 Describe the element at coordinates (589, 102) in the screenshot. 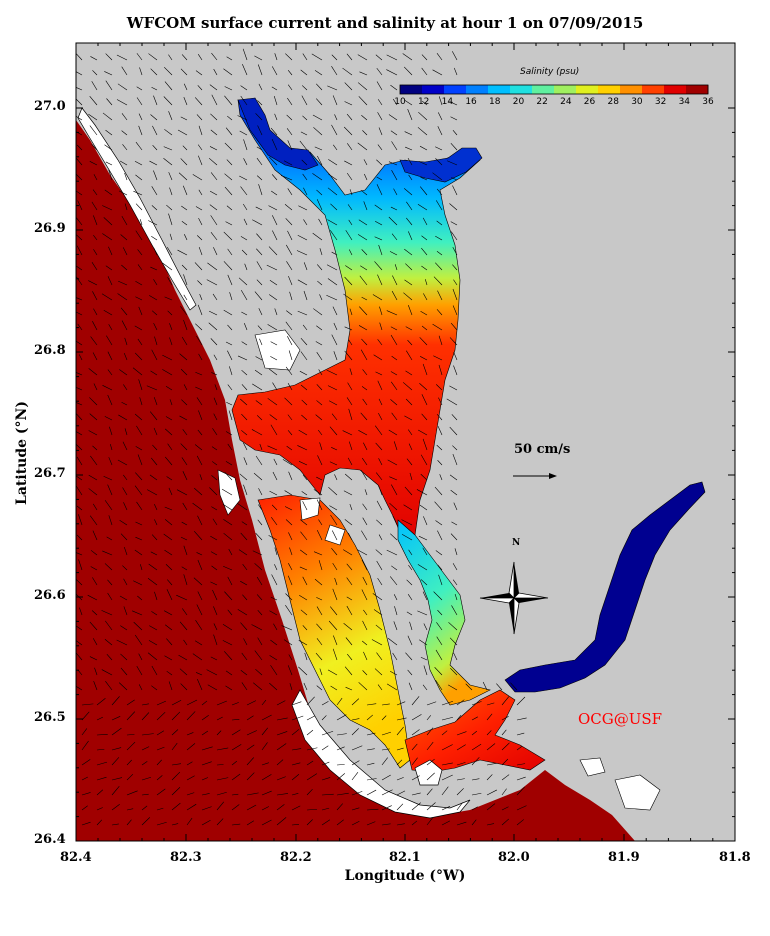

I see `colorbar-label: 26` at that location.